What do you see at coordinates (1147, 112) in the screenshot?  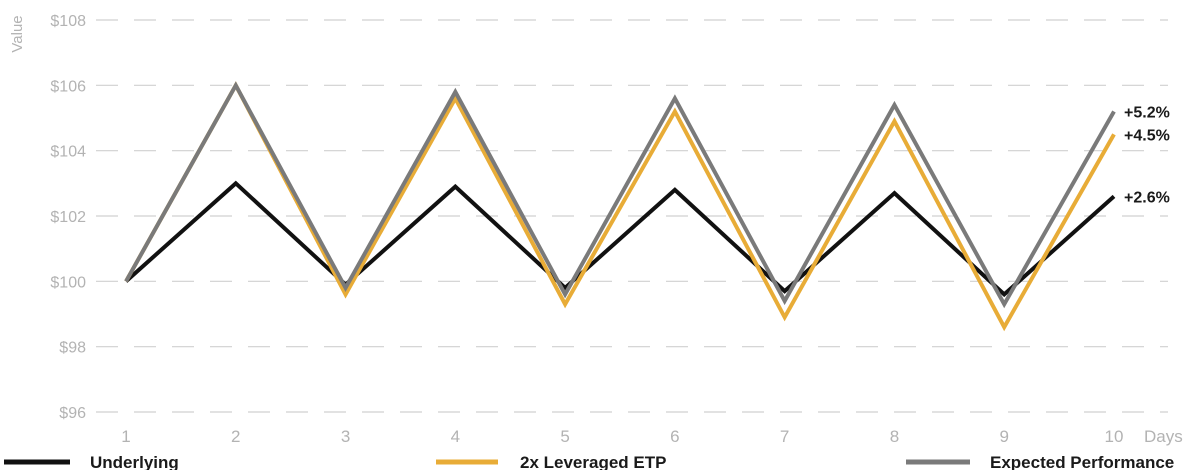 I see `end-value-label: +5.2%` at bounding box center [1147, 112].